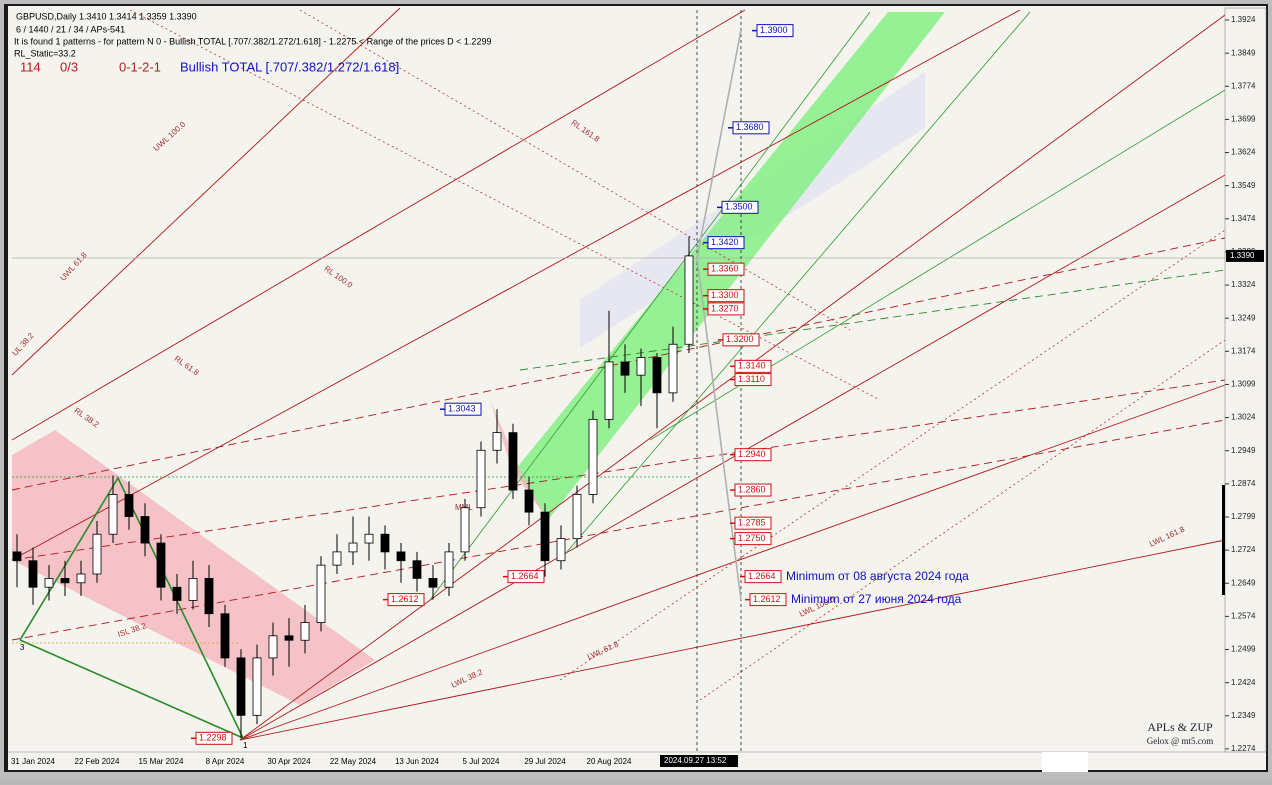  What do you see at coordinates (872, 320) in the screenshot?
I see `green-dashed-line` at bounding box center [872, 320].